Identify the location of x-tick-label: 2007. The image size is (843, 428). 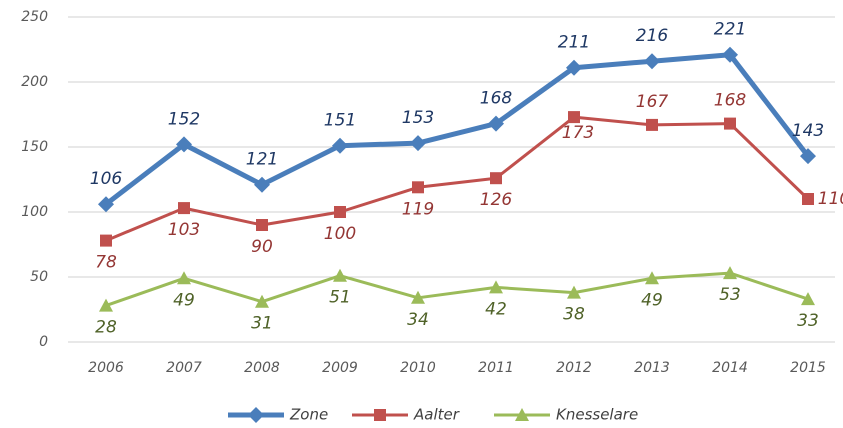
(184, 368).